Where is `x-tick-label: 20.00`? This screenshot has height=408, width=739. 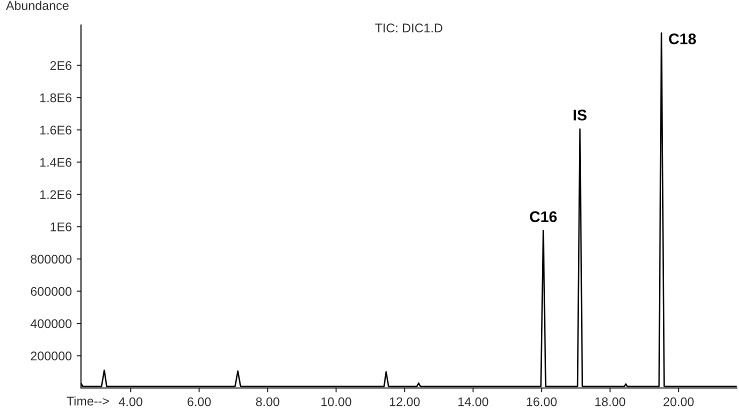 x-tick-label: 20.00 is located at coordinates (679, 401).